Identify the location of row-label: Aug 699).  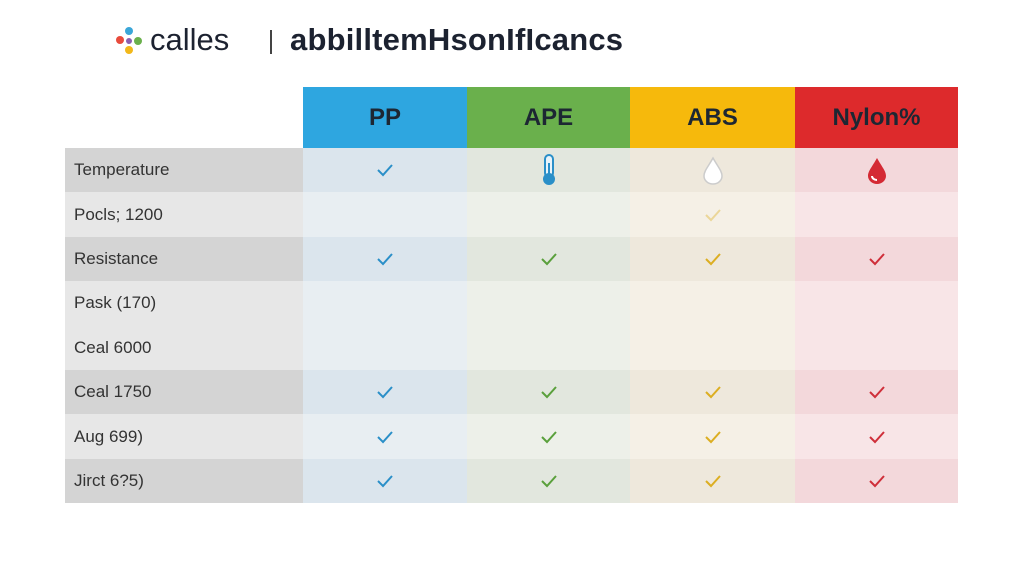
(184, 436).